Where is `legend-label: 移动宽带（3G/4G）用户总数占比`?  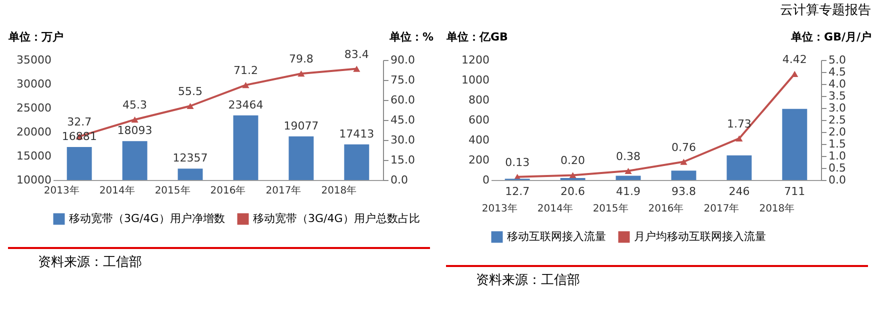 legend-label: 移动宽带（3G/4G）用户总数占比 is located at coordinates (336, 218).